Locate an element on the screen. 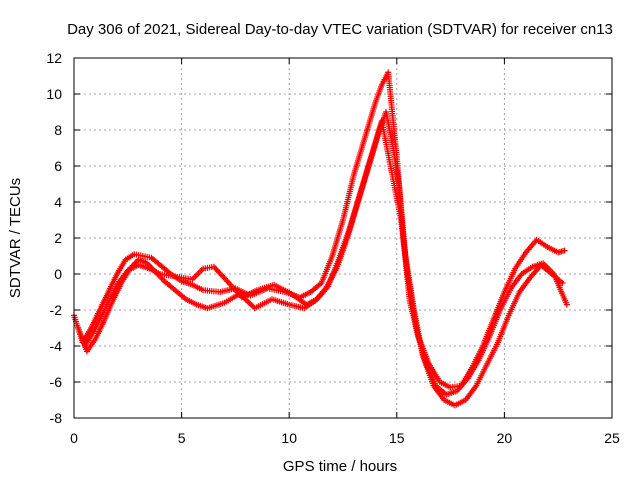 Image resolution: width=640 pixels, height=480 pixels. y-tick-label: 12 is located at coordinates (54, 58).